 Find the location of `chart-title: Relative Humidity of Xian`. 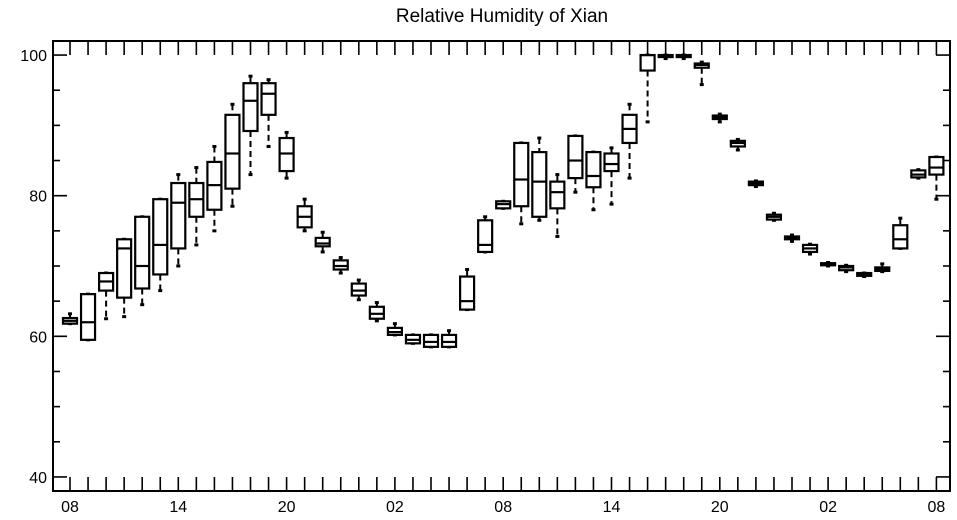

chart-title: Relative Humidity of Xian is located at coordinates (502, 16).